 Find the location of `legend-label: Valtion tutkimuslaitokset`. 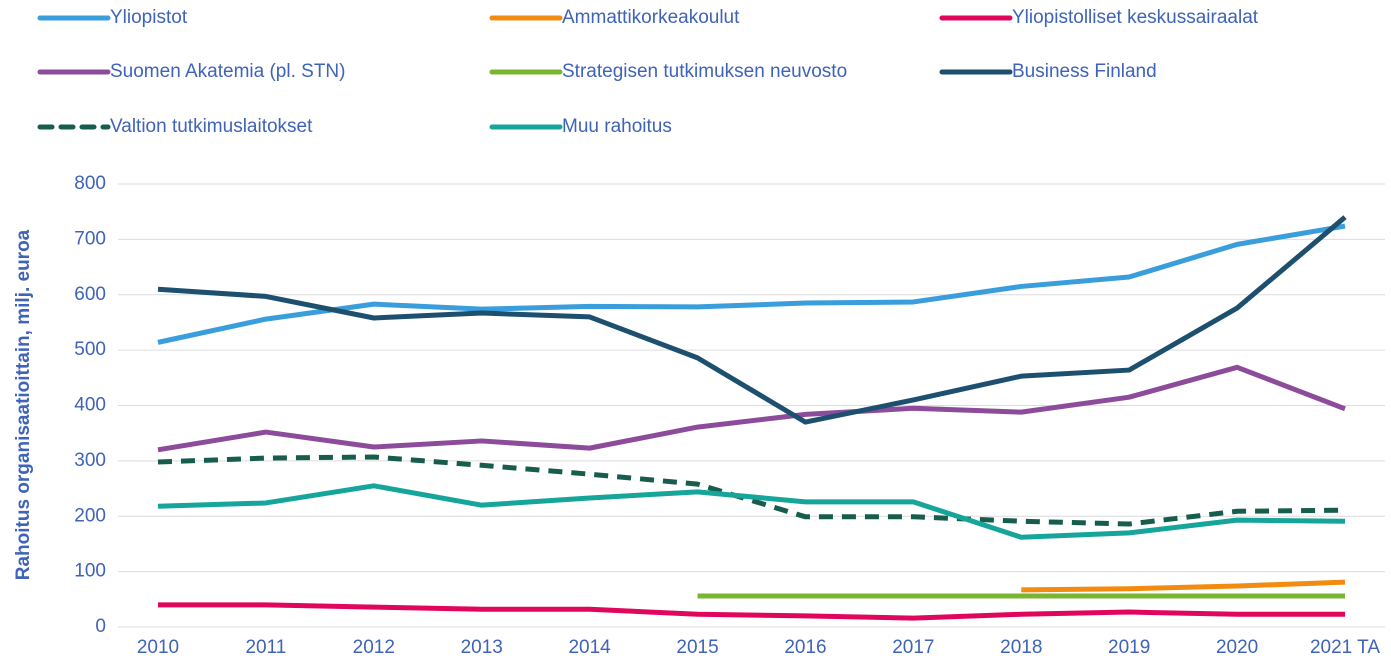

legend-label: Valtion tutkimuslaitokset is located at coordinates (211, 126).